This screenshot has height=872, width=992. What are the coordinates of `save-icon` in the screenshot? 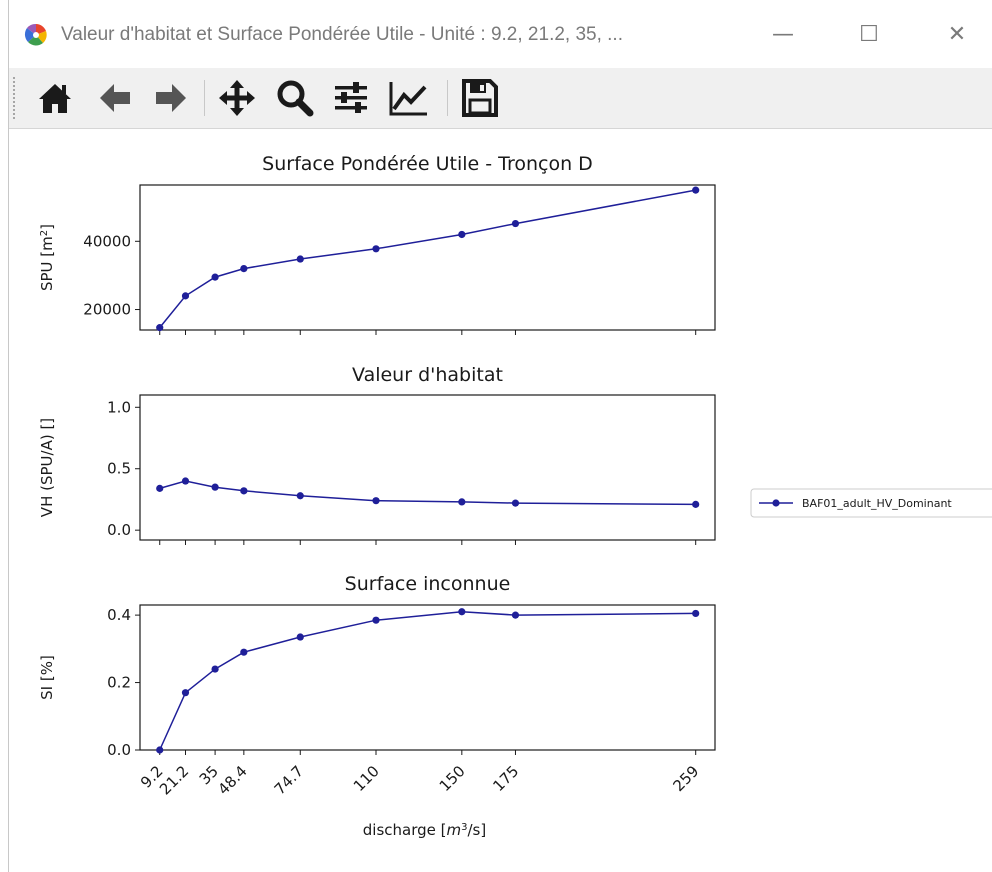 It's located at (480, 98).